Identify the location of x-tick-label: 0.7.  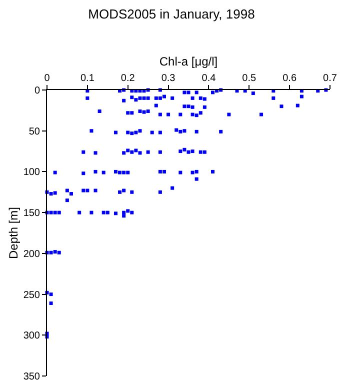
(330, 78).